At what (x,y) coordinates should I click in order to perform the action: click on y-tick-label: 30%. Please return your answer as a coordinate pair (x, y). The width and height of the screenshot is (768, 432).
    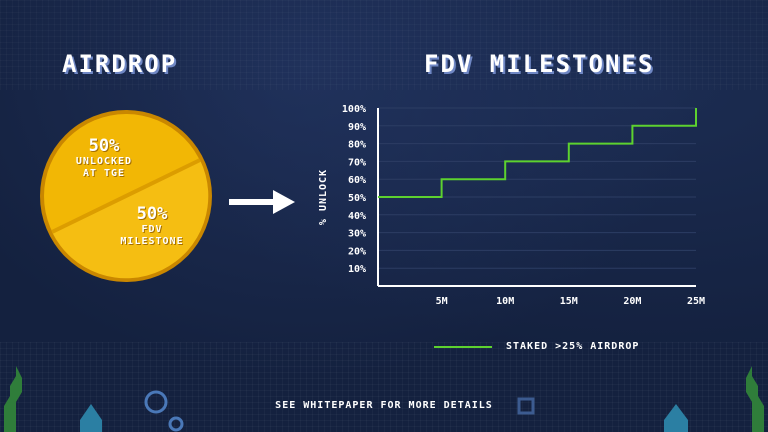
    Looking at the image, I should click on (357, 234).